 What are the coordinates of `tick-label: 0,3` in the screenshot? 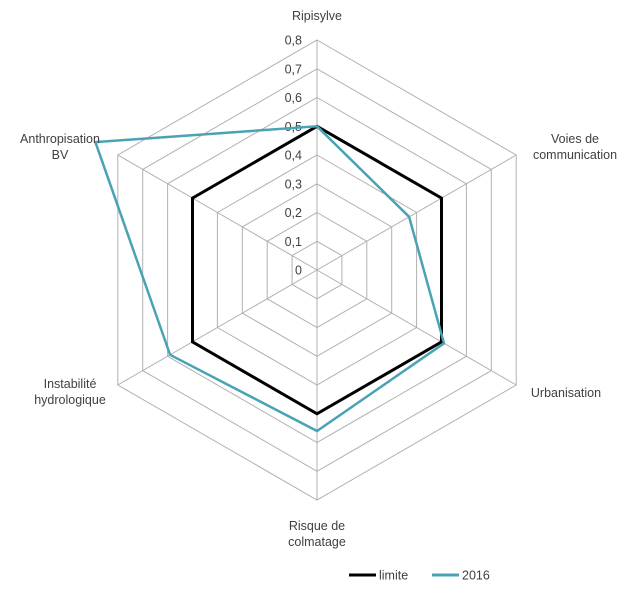 It's located at (293, 184).